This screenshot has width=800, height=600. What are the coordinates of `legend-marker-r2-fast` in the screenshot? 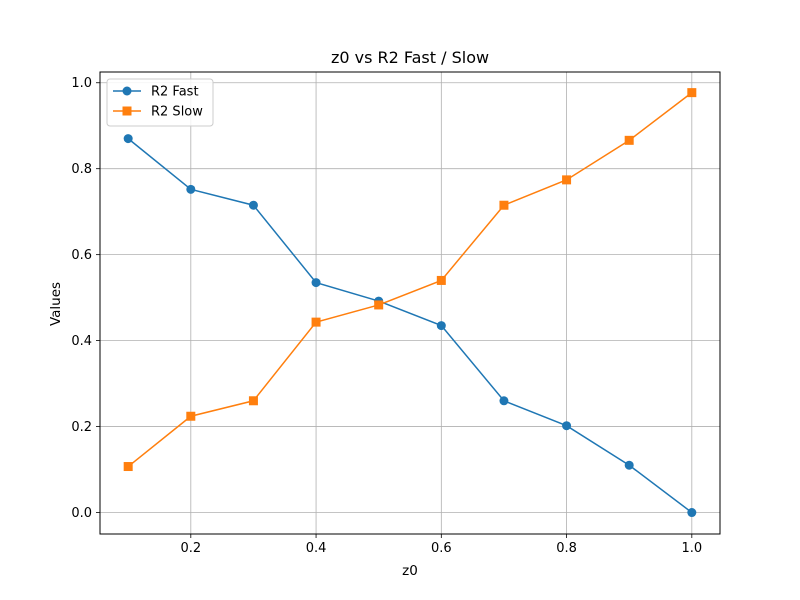 It's located at (127, 91).